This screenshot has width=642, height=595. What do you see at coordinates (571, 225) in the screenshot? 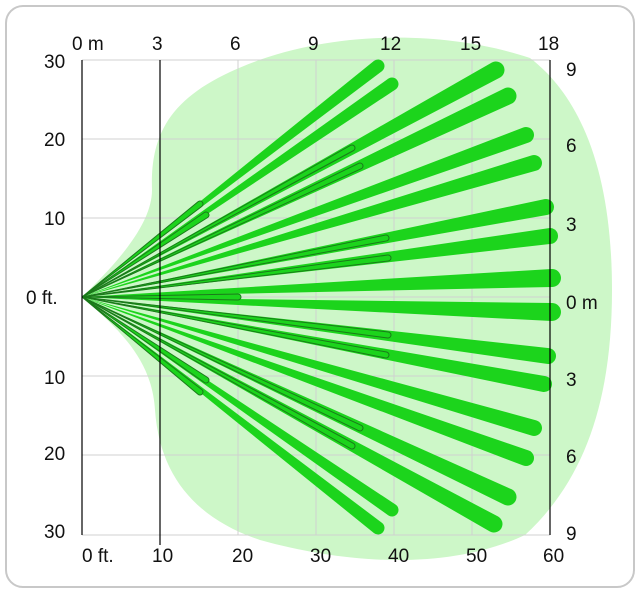
I see `right-label-2: 3` at bounding box center [571, 225].